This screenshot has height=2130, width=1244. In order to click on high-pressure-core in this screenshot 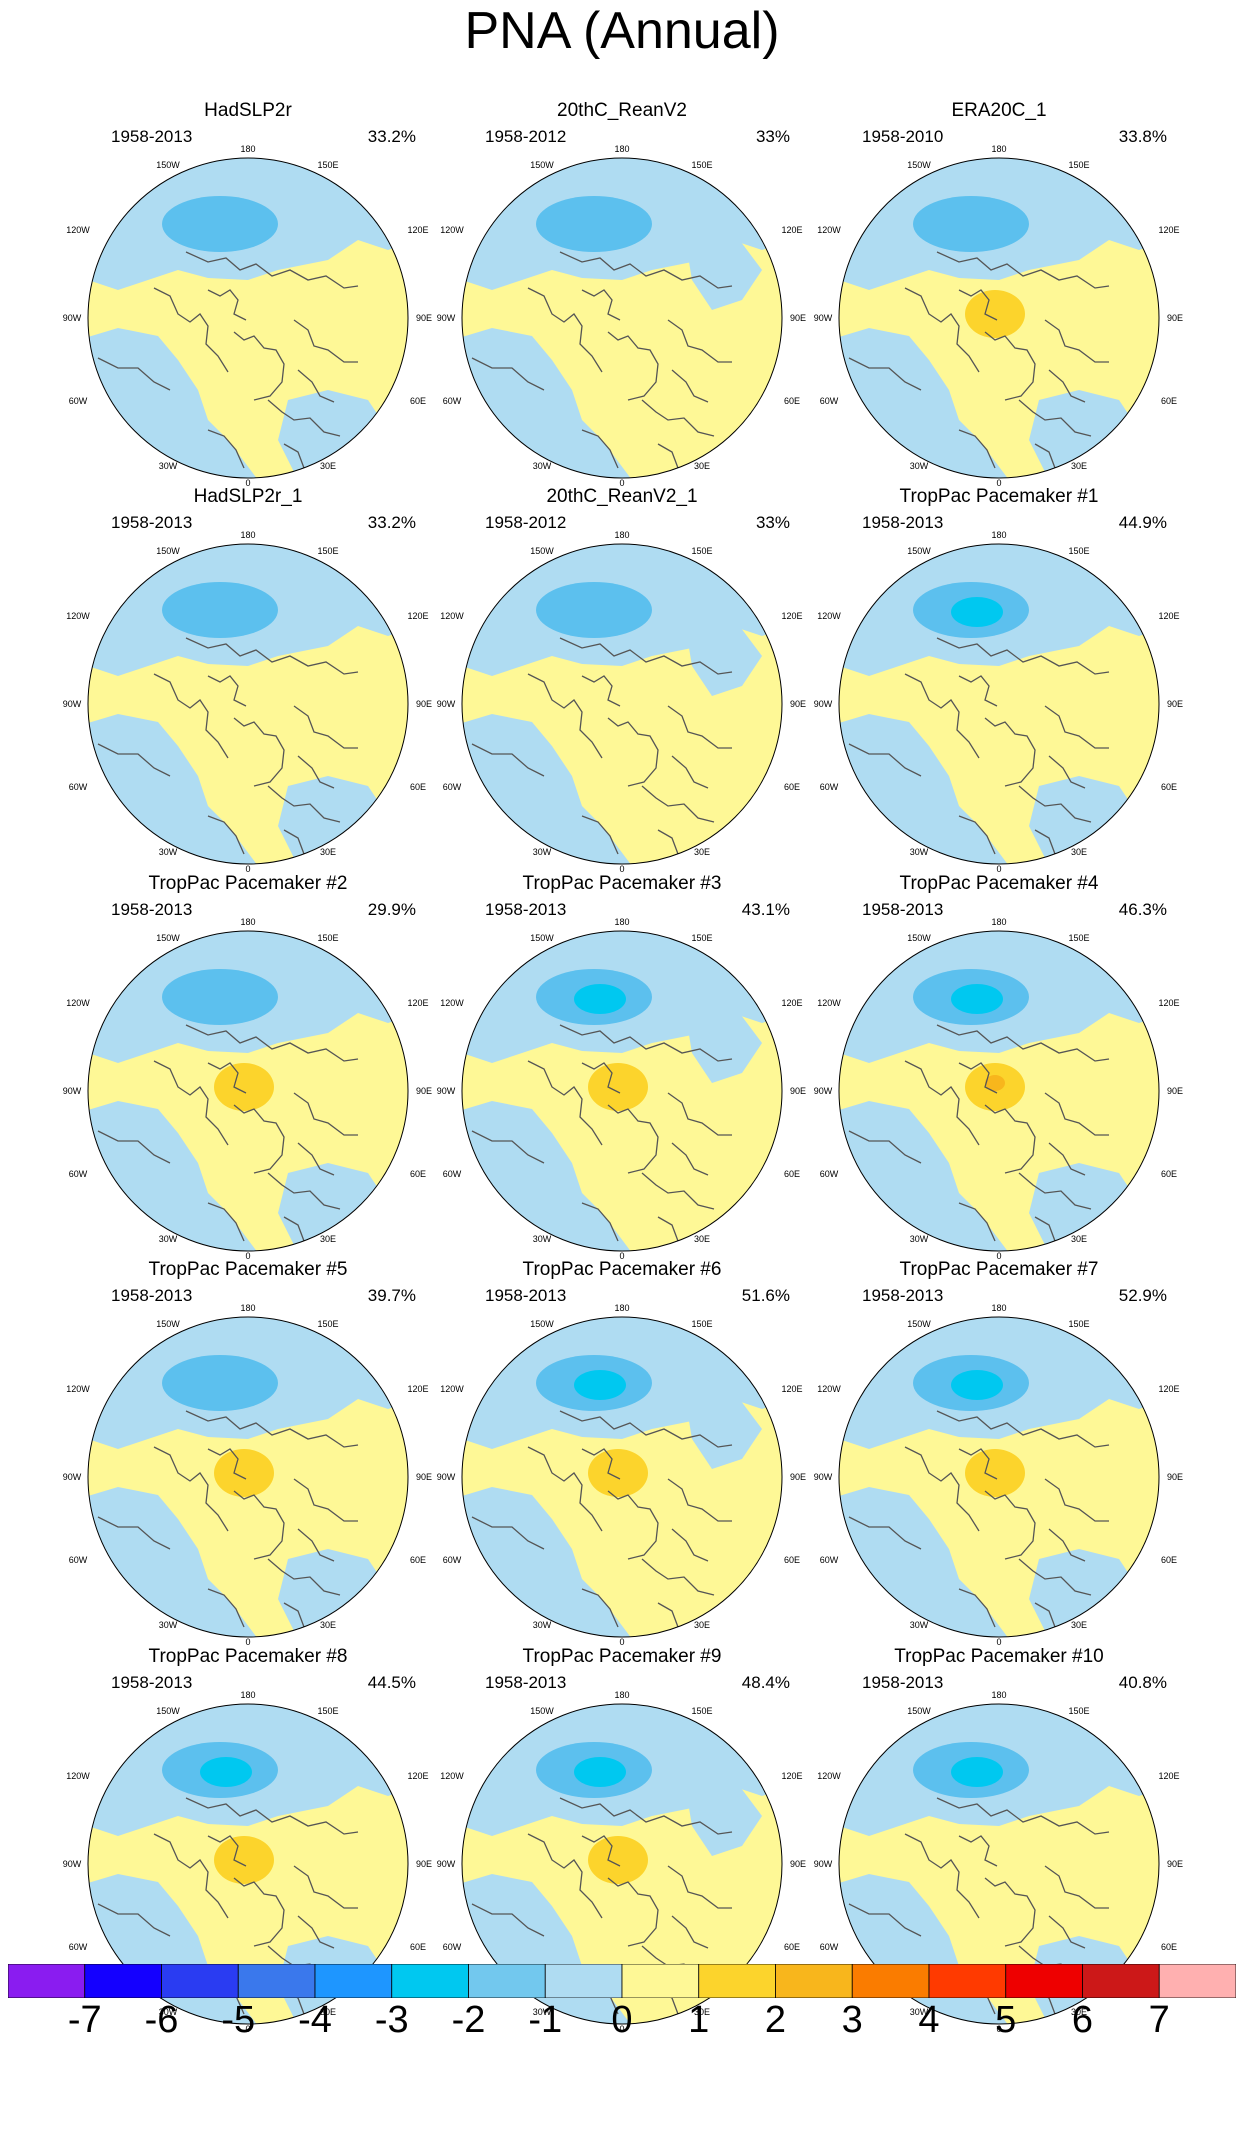, I will do `click(618, 1860)`.